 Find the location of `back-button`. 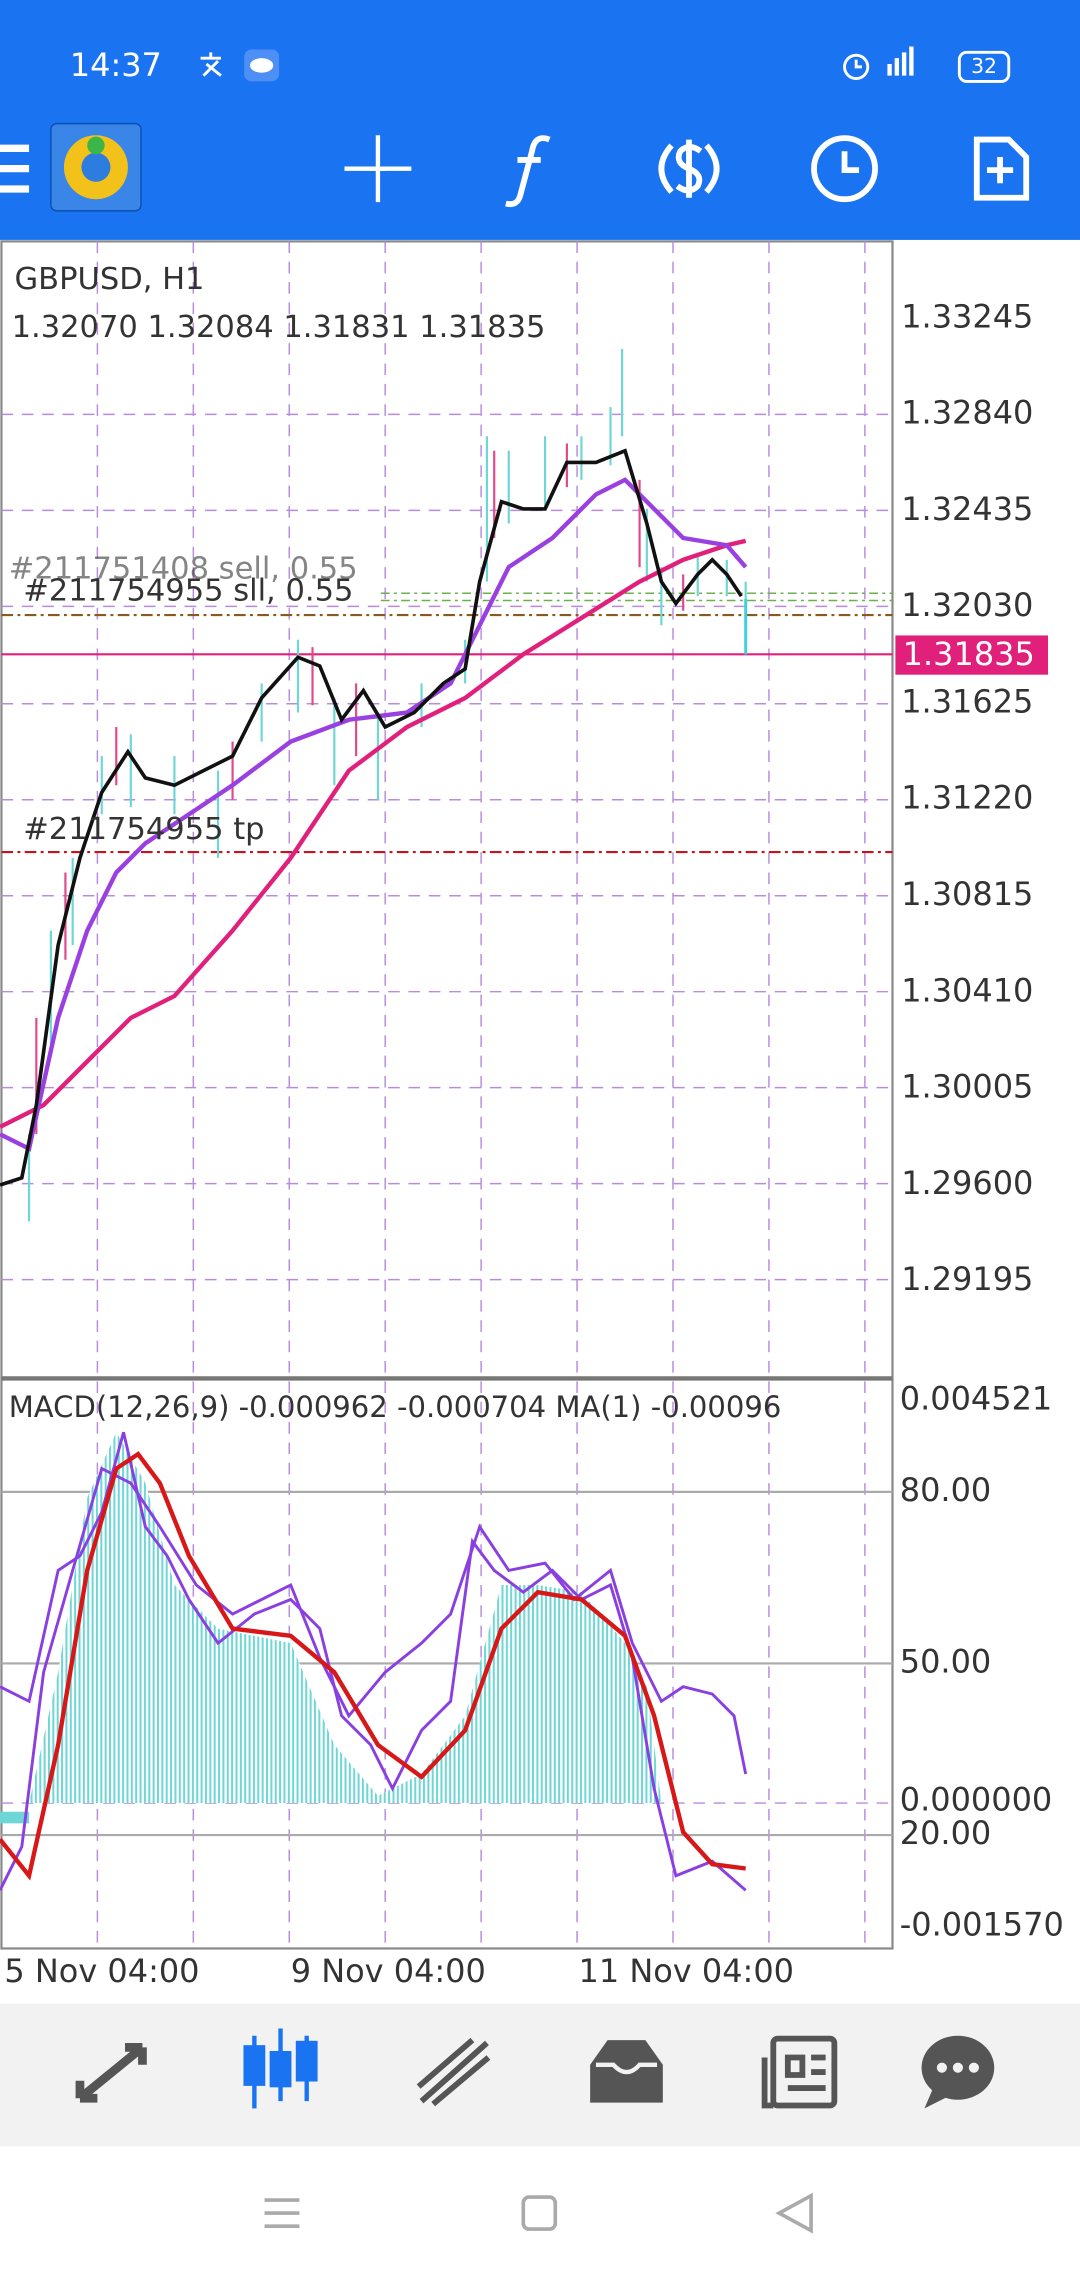

back-button is located at coordinates (794, 2213).